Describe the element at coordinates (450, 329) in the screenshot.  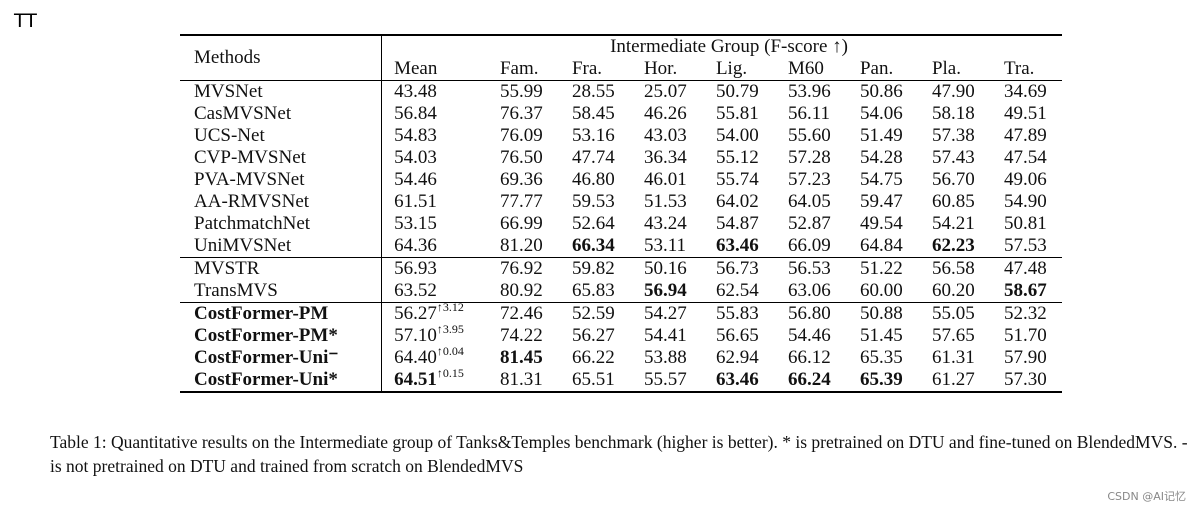
I see `mean-gain: ↑3.95` at that location.